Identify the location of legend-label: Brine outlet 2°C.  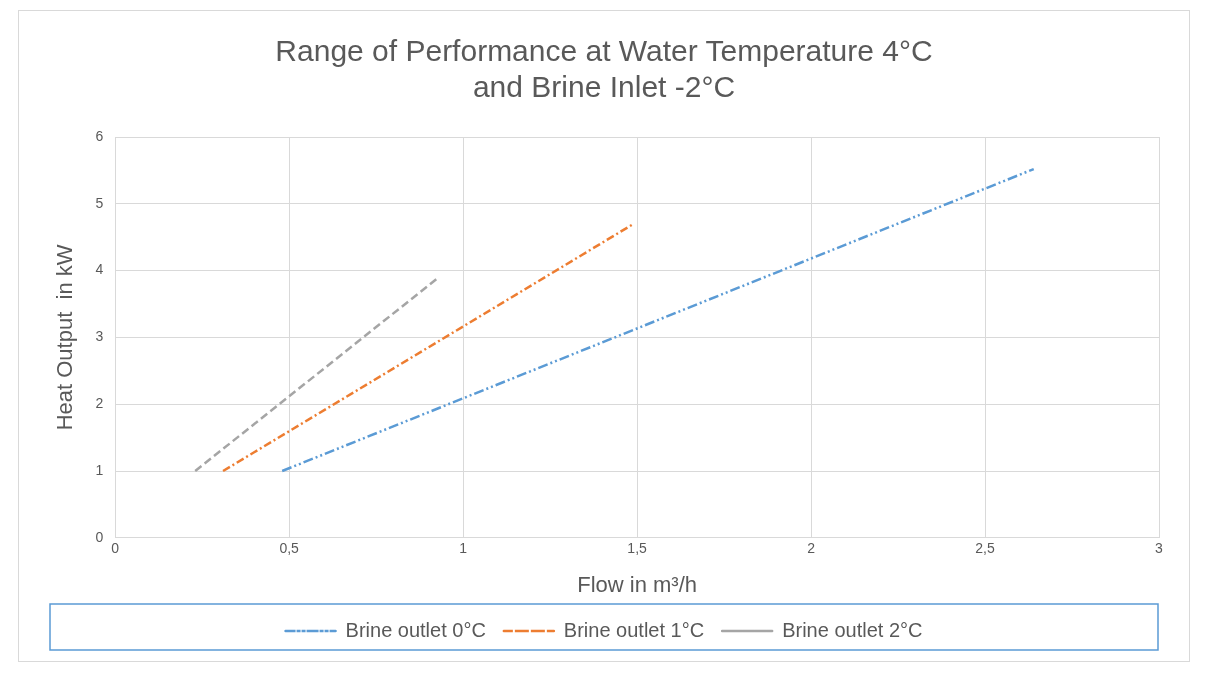
(852, 629).